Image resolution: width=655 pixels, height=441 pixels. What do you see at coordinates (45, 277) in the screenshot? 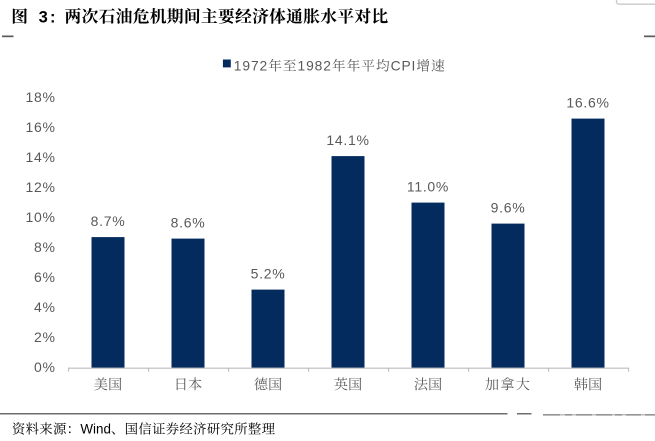
I see `svg-text: 6%` at bounding box center [45, 277].